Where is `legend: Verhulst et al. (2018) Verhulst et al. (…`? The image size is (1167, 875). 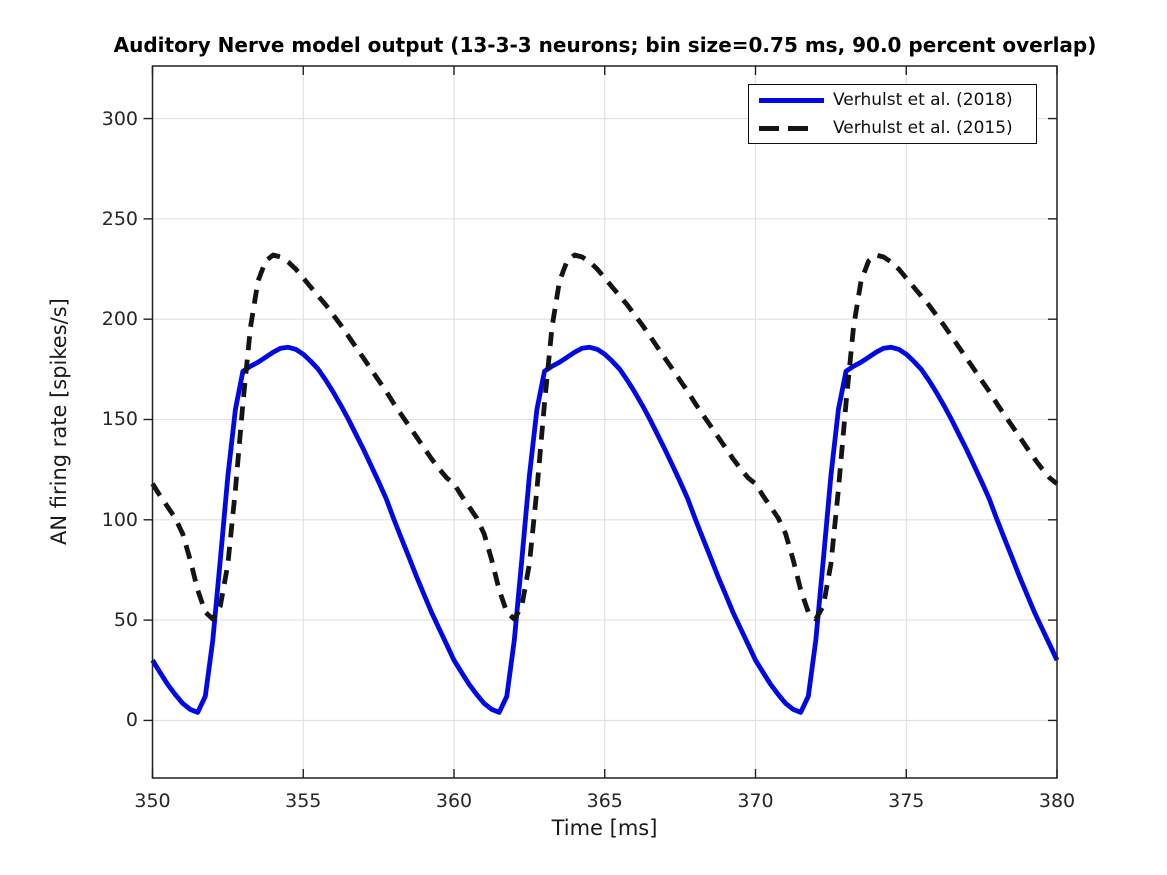 legend: Verhulst et al. (2018) Verhulst et al. (… is located at coordinates (892, 114).